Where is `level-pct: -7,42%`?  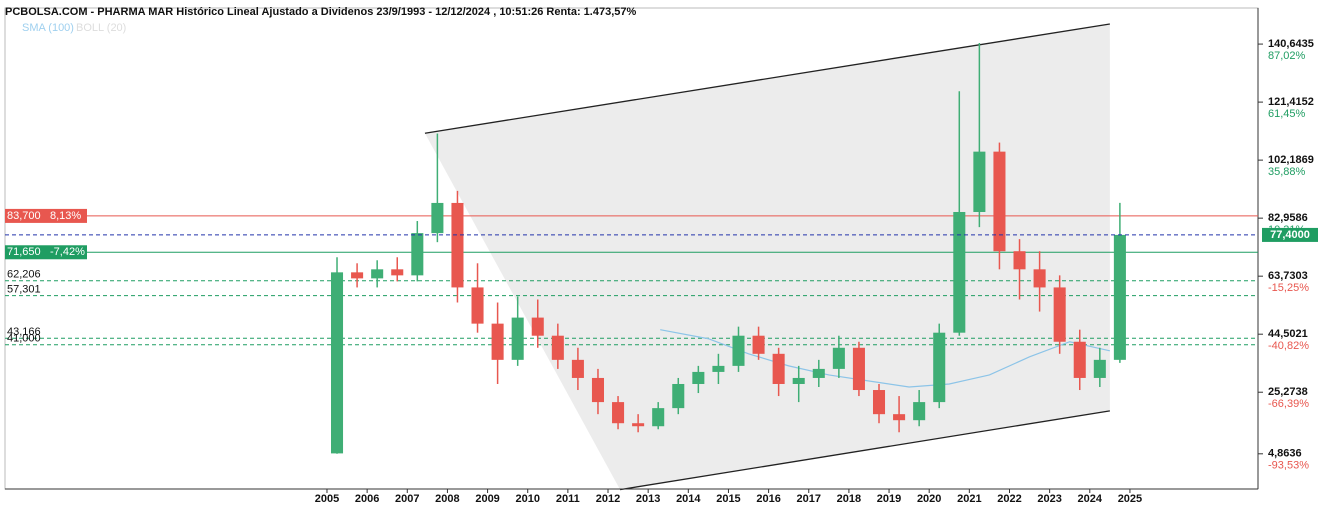
level-pct: -7,42% is located at coordinates (67, 252).